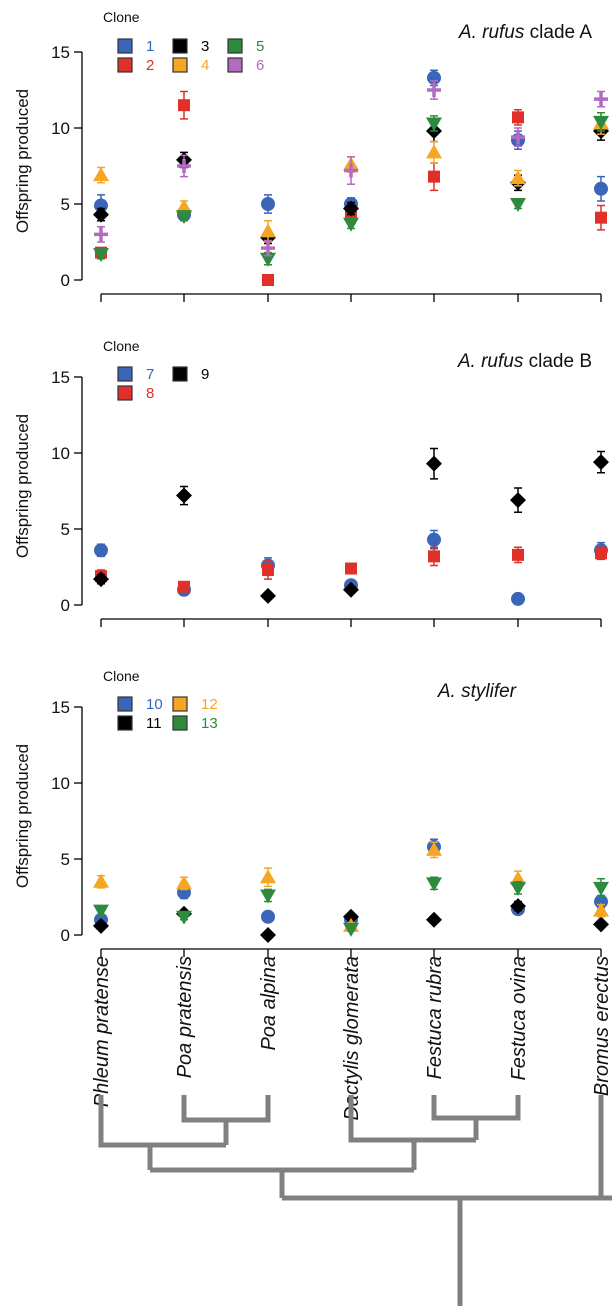 The height and width of the screenshot is (1306, 612). What do you see at coordinates (150, 374) in the screenshot?
I see `legend-label-clone-7: 7` at bounding box center [150, 374].